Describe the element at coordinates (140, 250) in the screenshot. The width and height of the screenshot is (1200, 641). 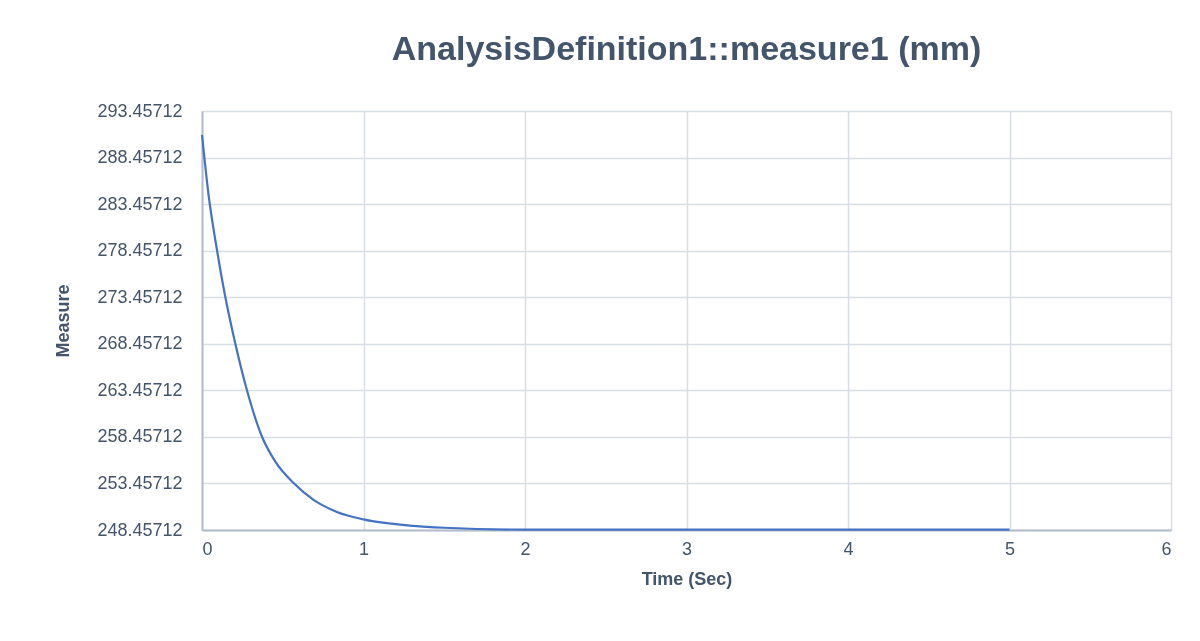
I see `y-tick-label: 278.45712` at that location.